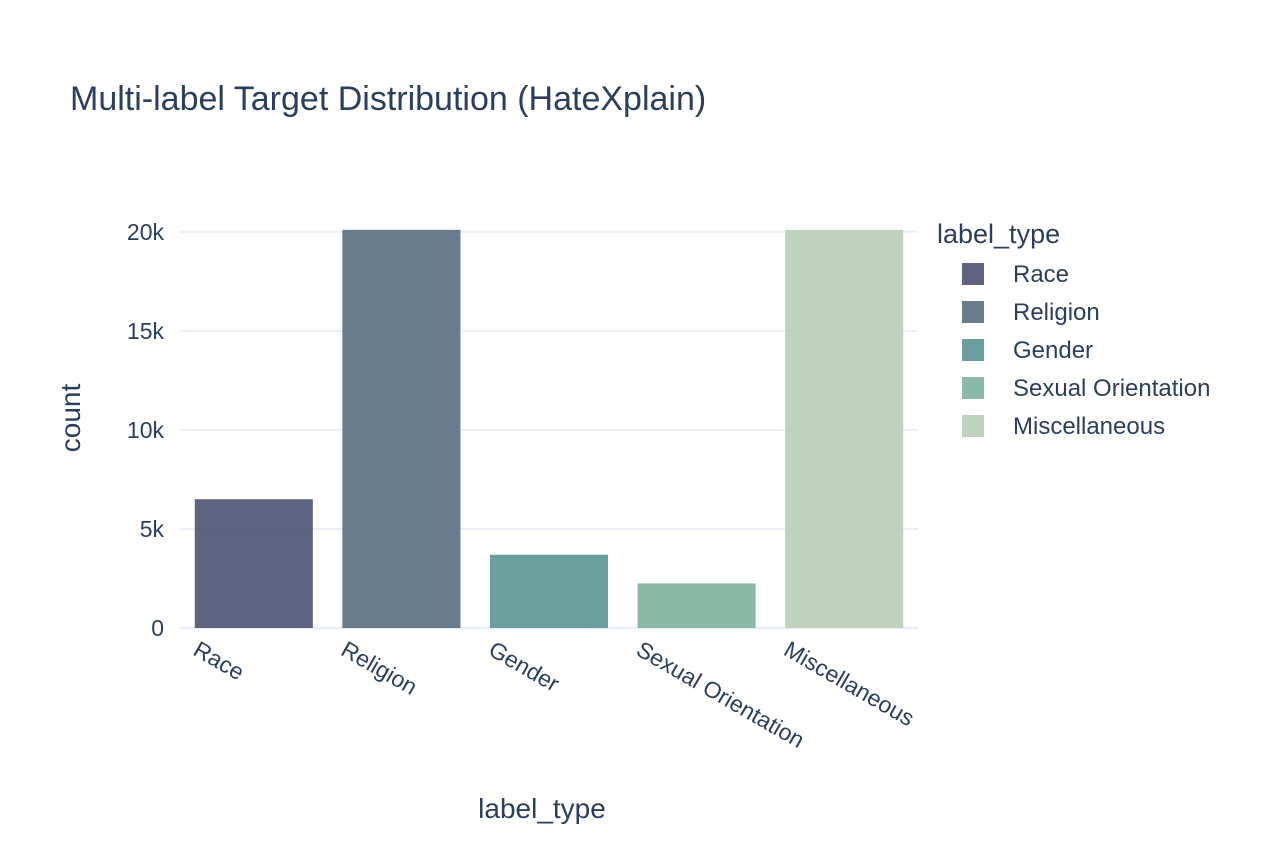  Describe the element at coordinates (1053, 350) in the screenshot. I see `legend-entry: Gender` at that location.